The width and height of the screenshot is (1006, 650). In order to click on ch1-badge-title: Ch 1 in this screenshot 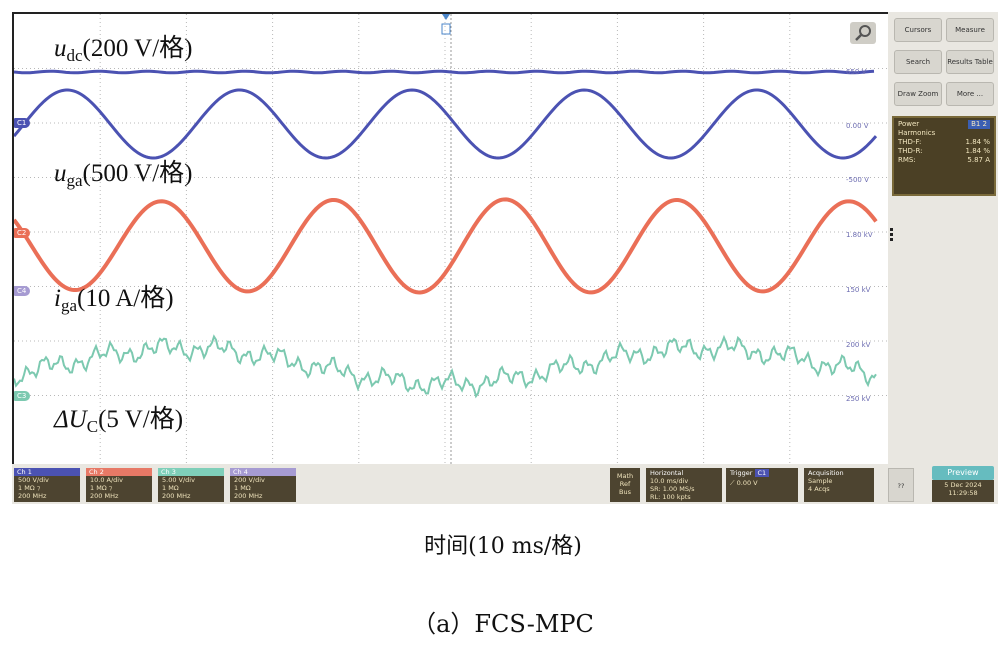, I will do `click(47, 472)`.